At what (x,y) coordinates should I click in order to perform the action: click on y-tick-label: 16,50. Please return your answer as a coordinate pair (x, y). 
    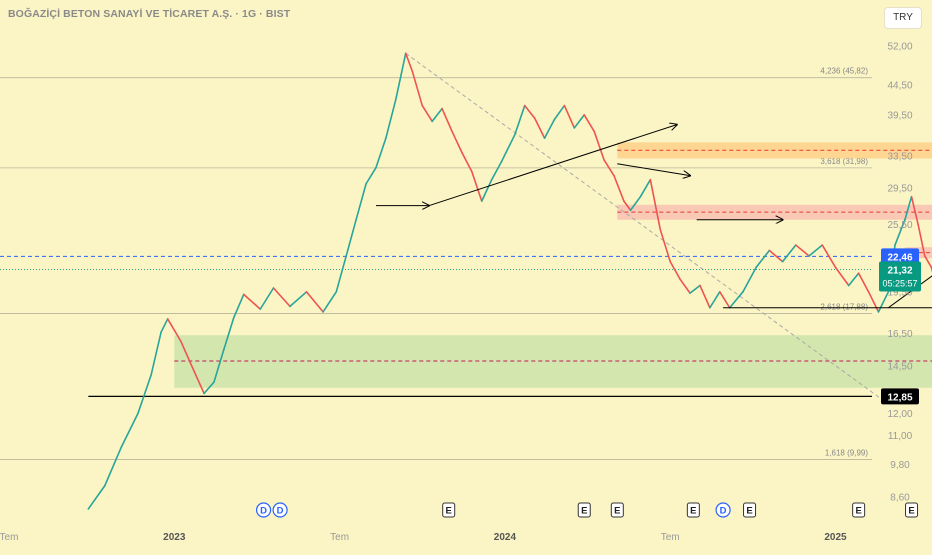
    Looking at the image, I should click on (899, 334).